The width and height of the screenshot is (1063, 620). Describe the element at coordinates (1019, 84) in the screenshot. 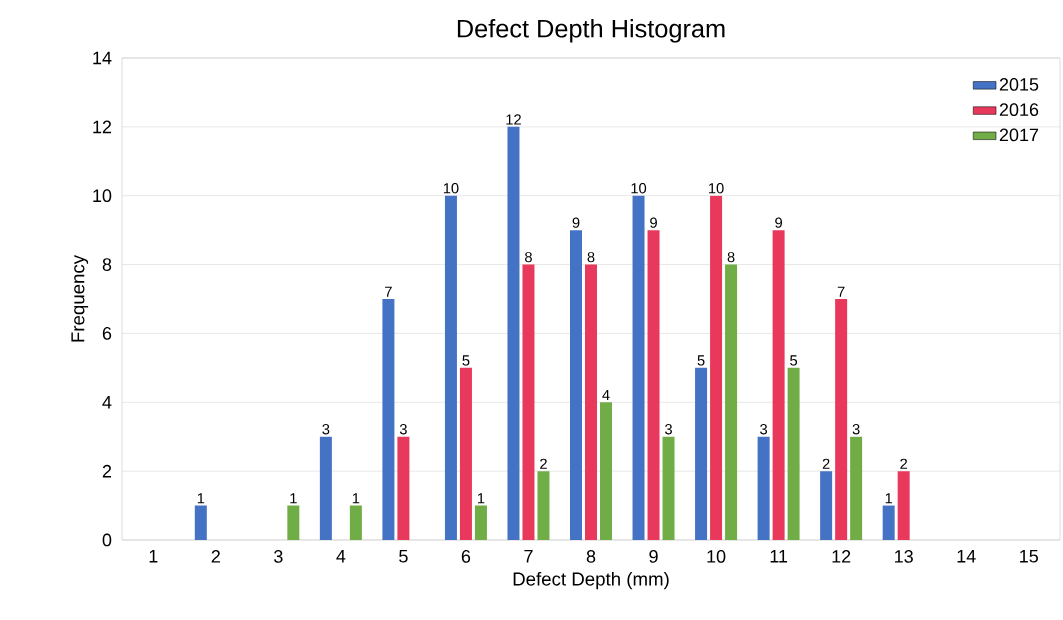

I see `legend-label: 2015` at that location.